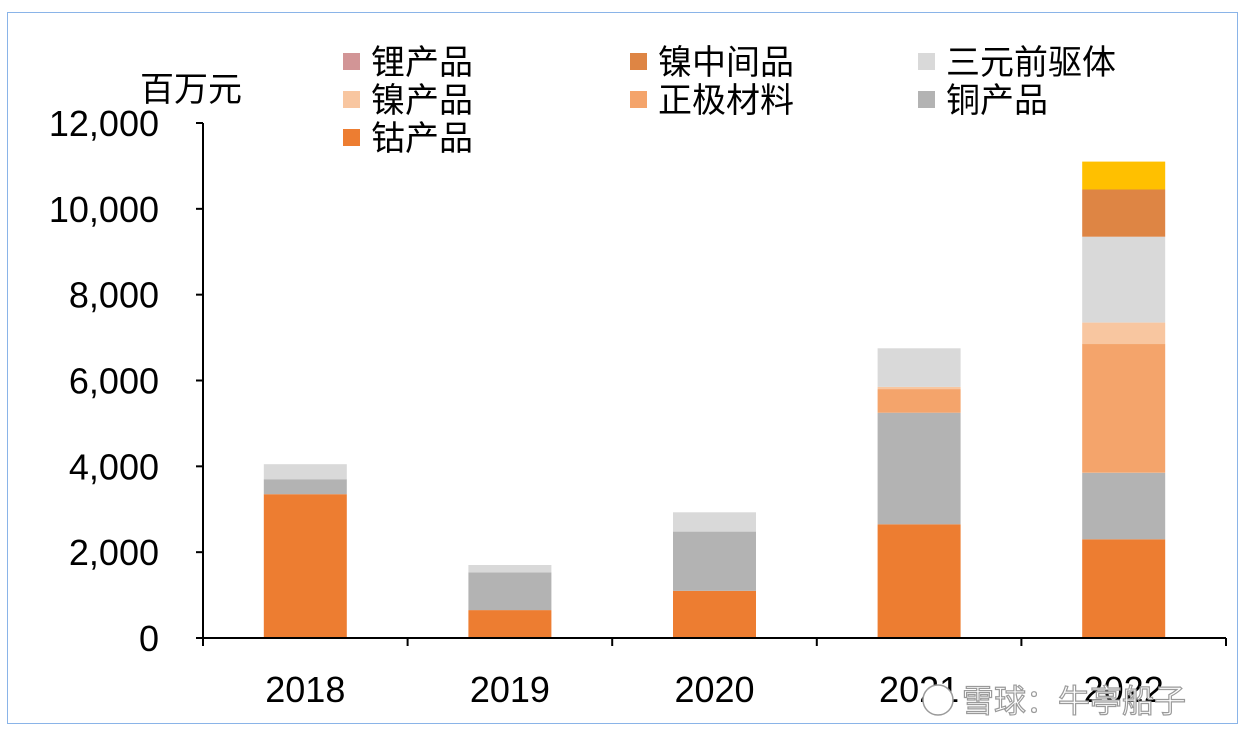 Image resolution: width=1247 pixels, height=738 pixels. I want to click on bar-segment-2019-三元前驱体, so click(510, 569).